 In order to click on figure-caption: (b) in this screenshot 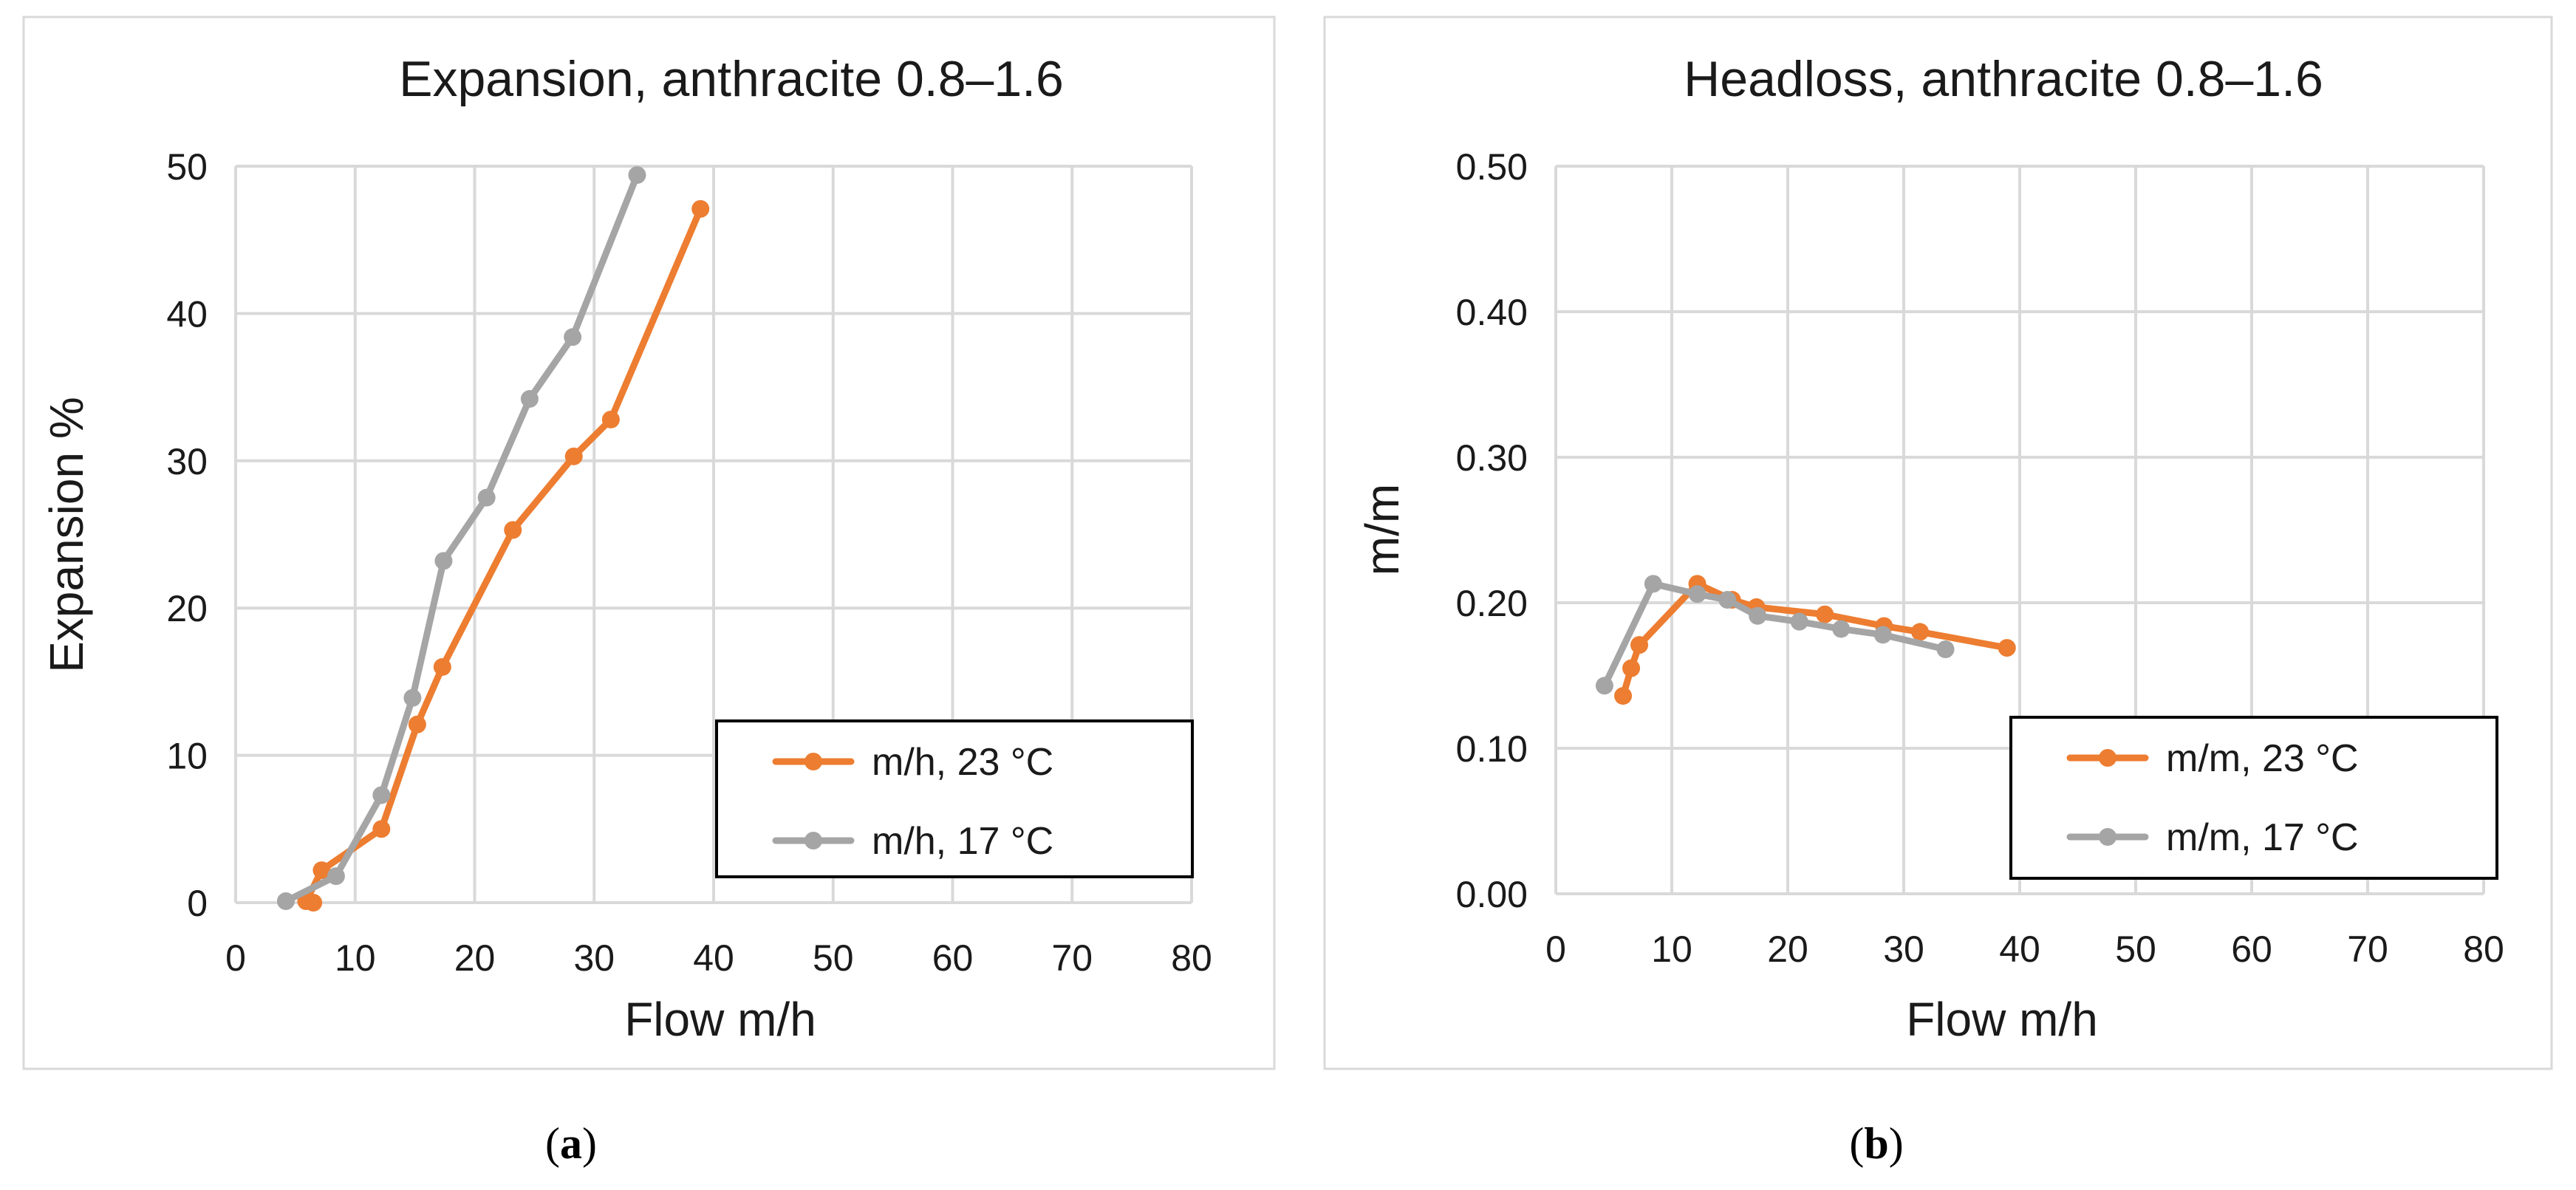, I will do `click(1876, 1143)`.